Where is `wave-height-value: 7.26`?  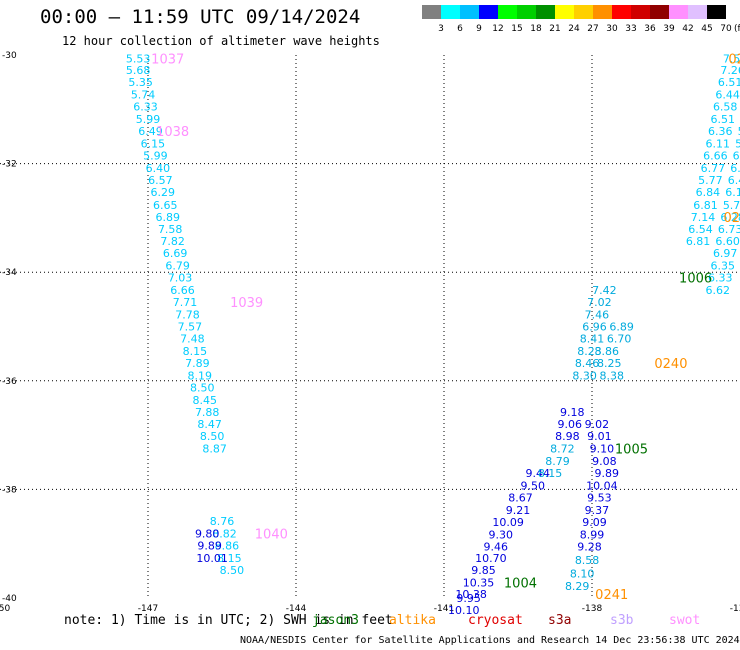
wave-height-value: 7.26 is located at coordinates (730, 70).